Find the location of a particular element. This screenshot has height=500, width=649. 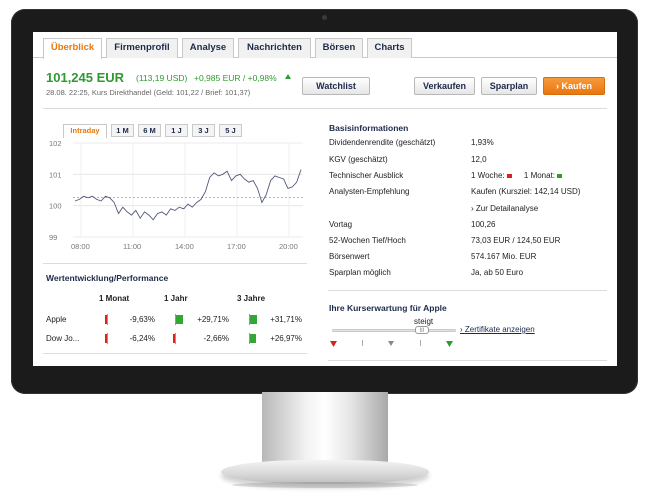

detail-analysis-link: › Zur Detailanalyse is located at coordinates (505, 208).